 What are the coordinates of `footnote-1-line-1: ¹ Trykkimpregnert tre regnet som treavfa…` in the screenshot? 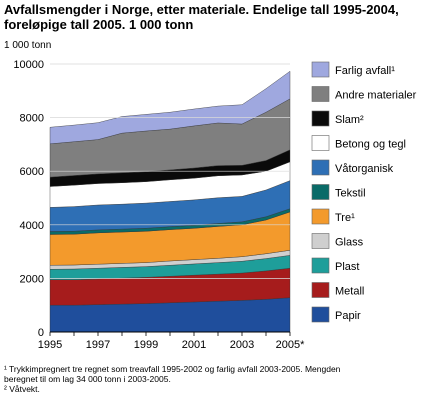 It's located at (172, 369).